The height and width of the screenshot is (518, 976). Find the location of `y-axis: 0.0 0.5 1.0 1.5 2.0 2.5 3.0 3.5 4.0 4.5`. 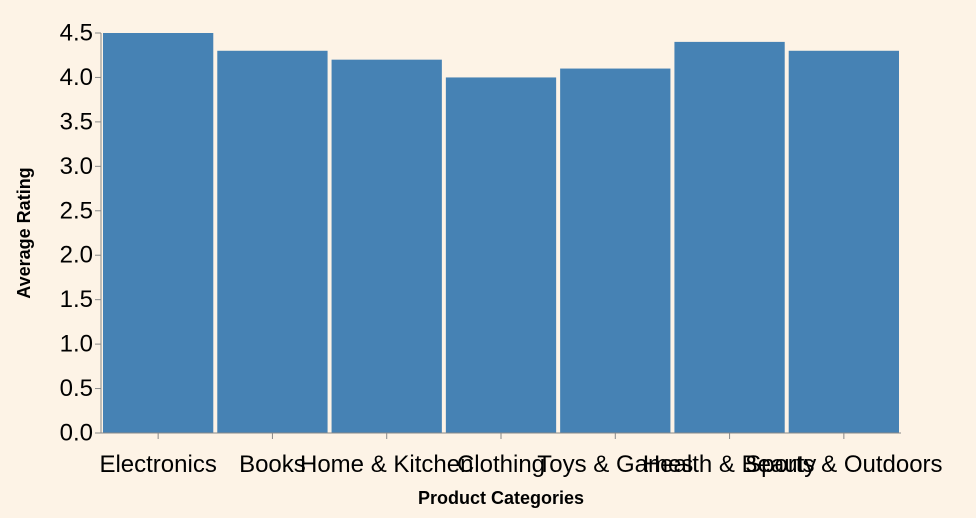

y-axis: 0.0 0.5 1.0 1.5 2.0 2.5 3.0 3.5 4.0 4.5 is located at coordinates (81, 233).